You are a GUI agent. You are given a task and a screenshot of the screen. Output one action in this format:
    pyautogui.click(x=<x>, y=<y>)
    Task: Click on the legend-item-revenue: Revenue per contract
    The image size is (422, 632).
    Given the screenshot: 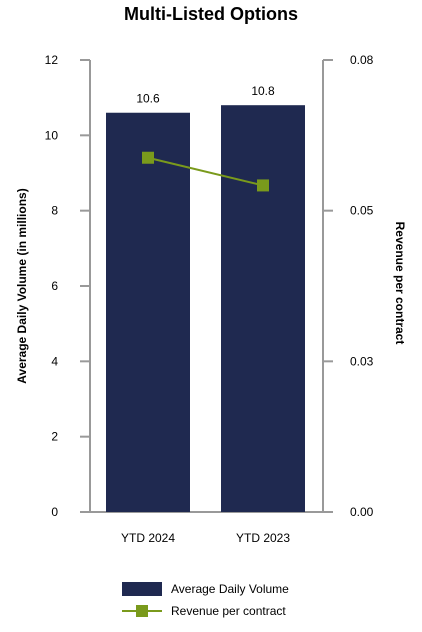 What is the action you would take?
    pyautogui.click(x=205, y=611)
    